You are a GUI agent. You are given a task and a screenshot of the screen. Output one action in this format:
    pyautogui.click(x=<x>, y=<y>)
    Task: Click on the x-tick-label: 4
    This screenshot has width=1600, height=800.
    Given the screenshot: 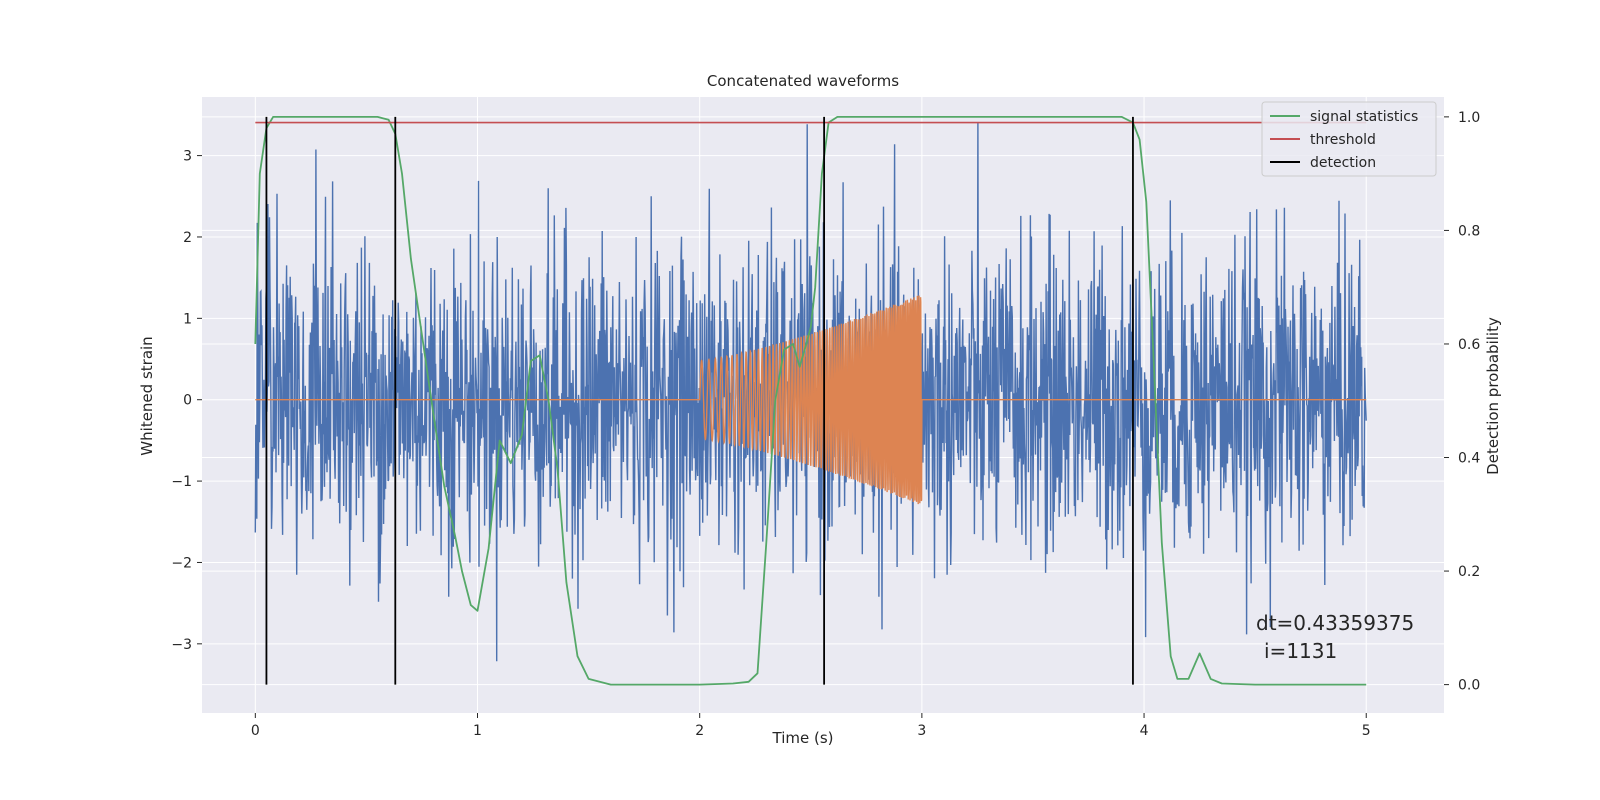 What is the action you would take?
    pyautogui.click(x=1144, y=731)
    